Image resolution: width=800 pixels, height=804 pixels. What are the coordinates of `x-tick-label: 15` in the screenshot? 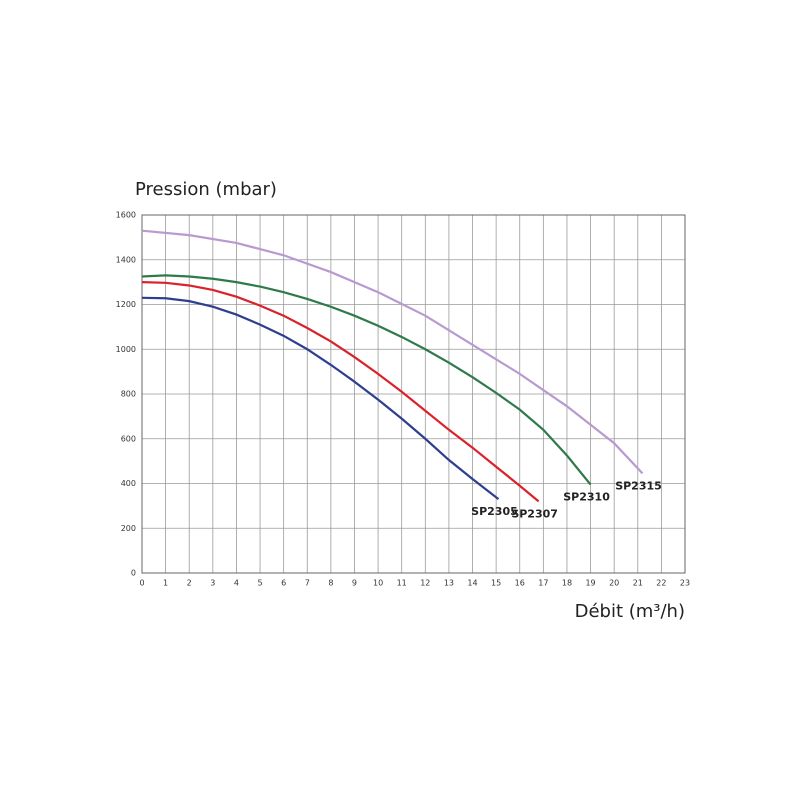 It's located at (496, 583).